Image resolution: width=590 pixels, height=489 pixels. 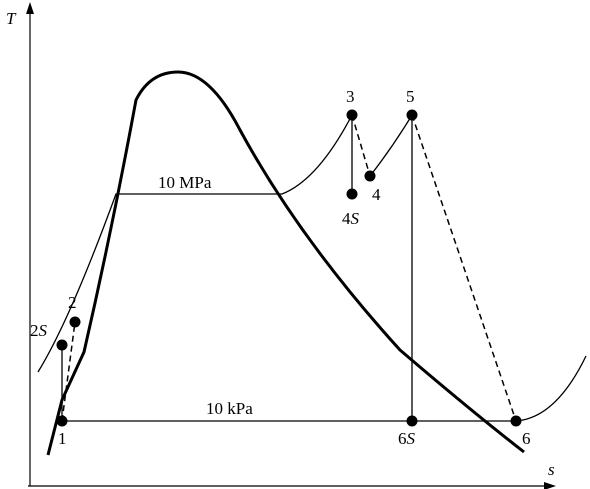 What do you see at coordinates (30, 8) in the screenshot?
I see `y-axis-arrow` at bounding box center [30, 8].